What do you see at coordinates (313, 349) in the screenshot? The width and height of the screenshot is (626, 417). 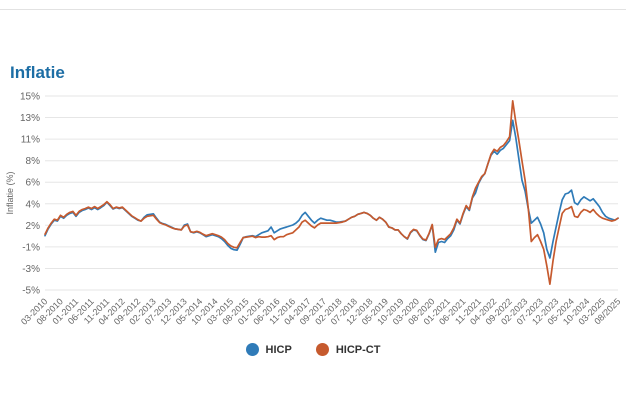 I see `chart-legend: HICP HICP-CT` at bounding box center [313, 349].